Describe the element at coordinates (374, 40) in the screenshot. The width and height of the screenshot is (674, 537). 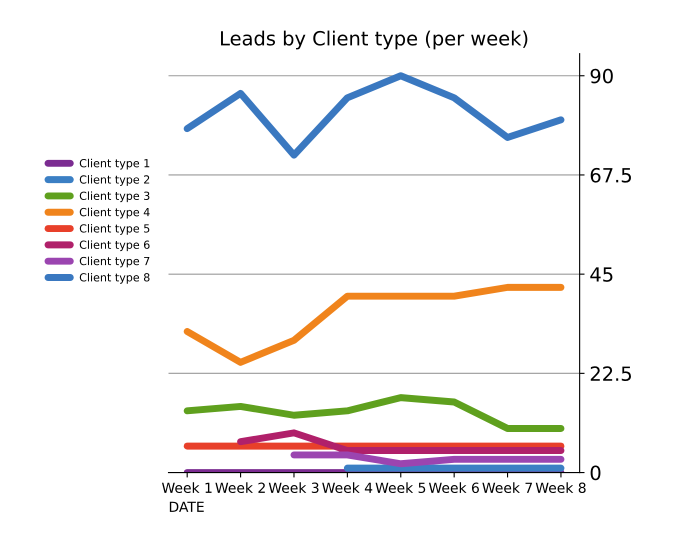
I see `chart-title: Leads by Client type (per week)` at that location.